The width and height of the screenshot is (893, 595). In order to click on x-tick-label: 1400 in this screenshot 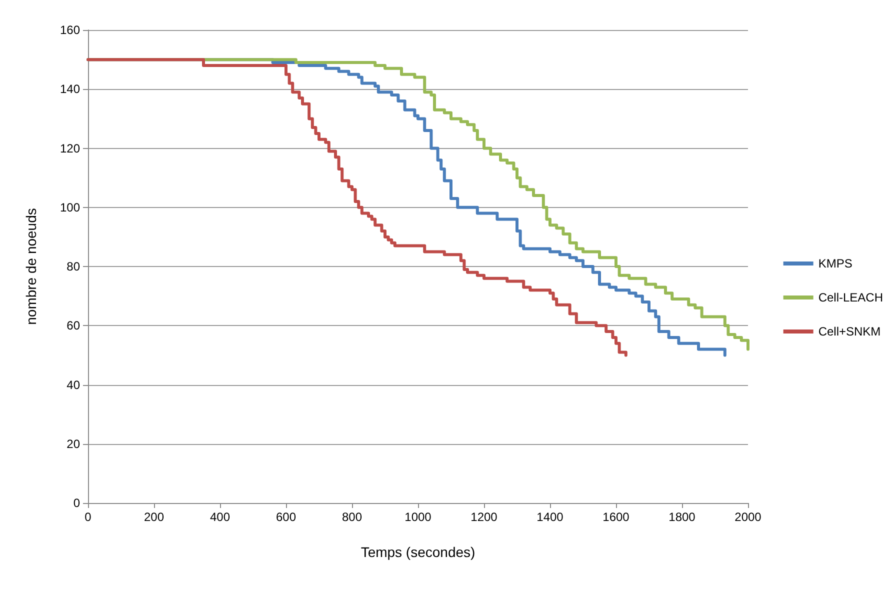, I will do `click(550, 517)`.